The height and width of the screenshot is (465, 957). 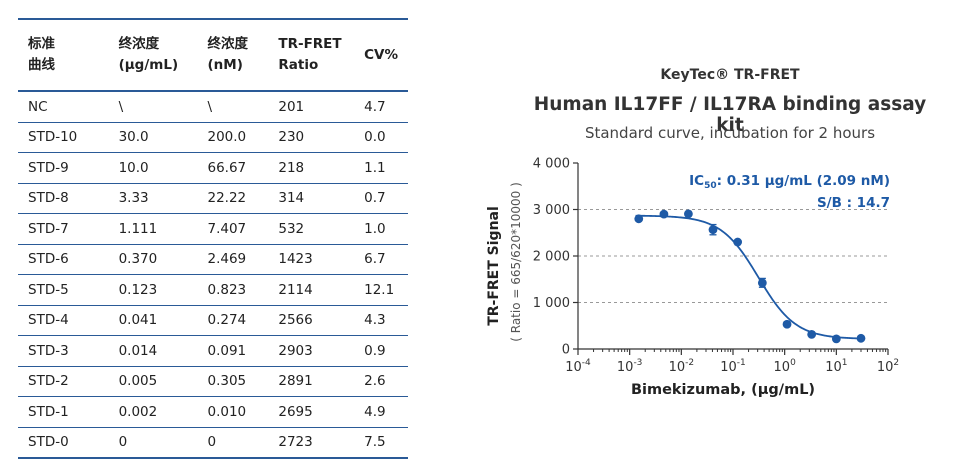 I want to click on x-tick-exponent: -1, so click(x=741, y=363).